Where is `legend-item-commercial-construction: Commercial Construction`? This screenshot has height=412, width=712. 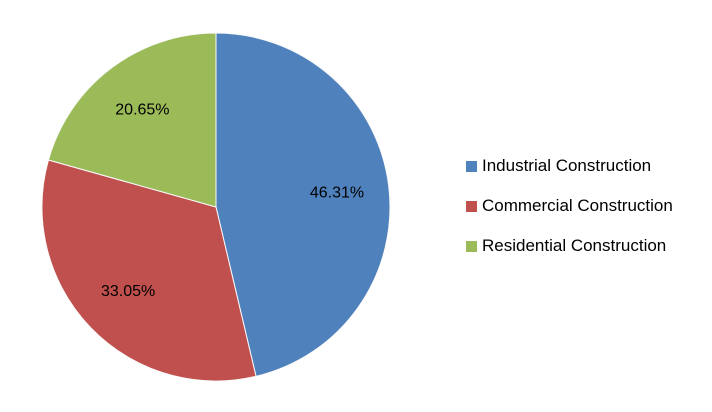
legend-item-commercial-construction: Commercial Construction is located at coordinates (569, 206).